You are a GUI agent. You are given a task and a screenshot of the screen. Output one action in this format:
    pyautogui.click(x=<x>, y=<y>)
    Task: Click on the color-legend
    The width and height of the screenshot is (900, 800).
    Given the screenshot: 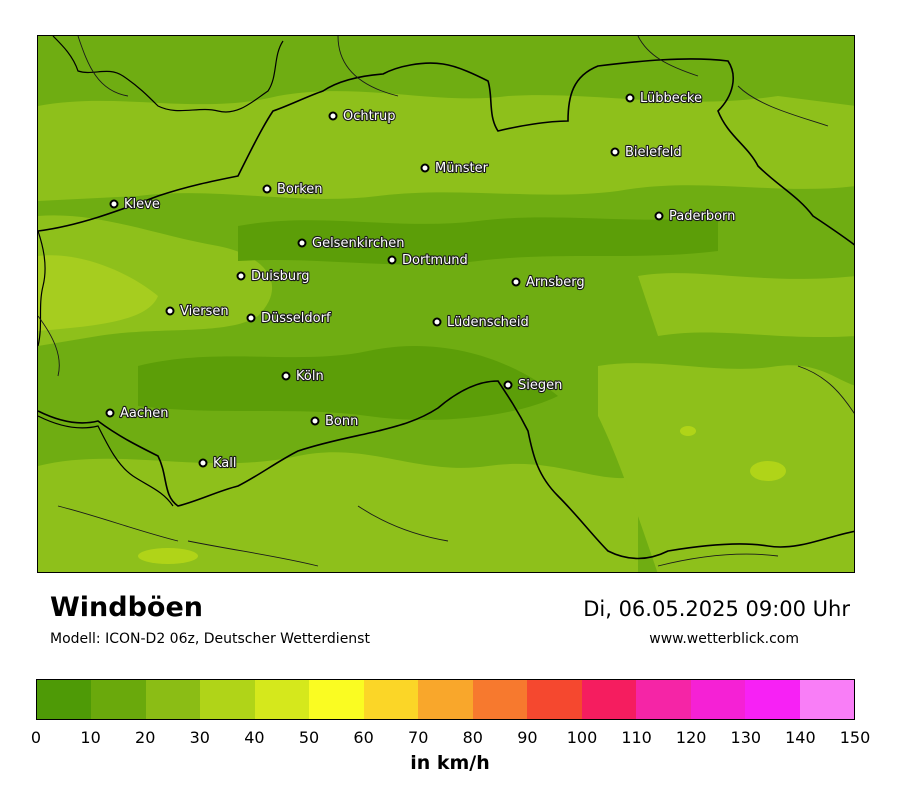 What is the action you would take?
    pyautogui.click(x=445, y=699)
    